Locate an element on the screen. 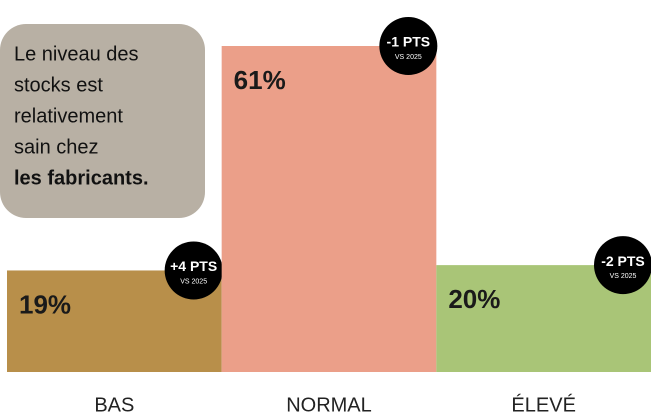 The width and height of the screenshot is (651, 414). annotation-bold: les fabricants. is located at coordinates (81, 178).